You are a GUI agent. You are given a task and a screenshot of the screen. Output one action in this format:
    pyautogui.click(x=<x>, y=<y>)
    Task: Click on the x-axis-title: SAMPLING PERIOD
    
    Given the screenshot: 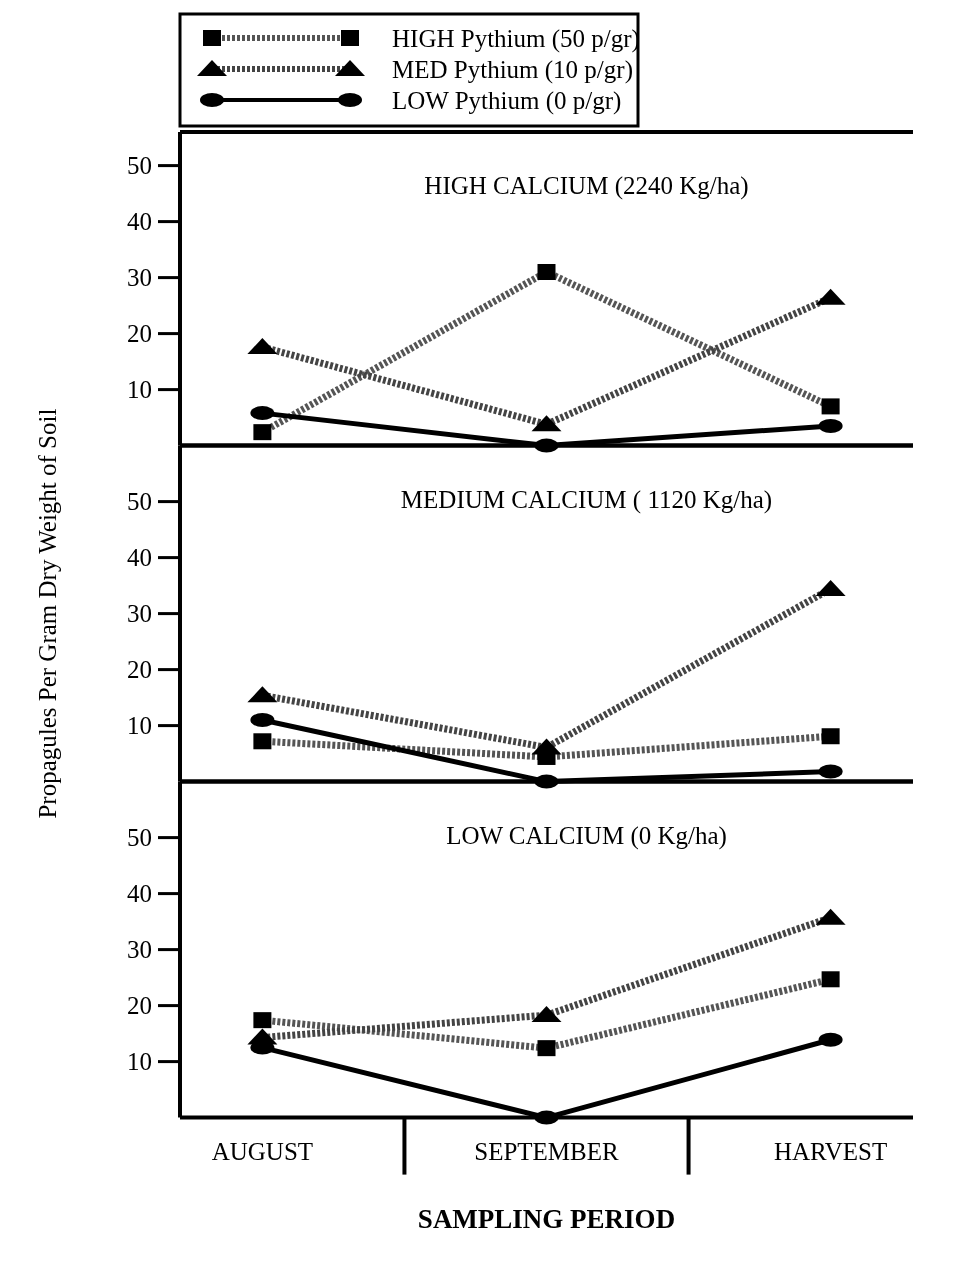 What is the action you would take?
    pyautogui.click(x=546, y=1218)
    